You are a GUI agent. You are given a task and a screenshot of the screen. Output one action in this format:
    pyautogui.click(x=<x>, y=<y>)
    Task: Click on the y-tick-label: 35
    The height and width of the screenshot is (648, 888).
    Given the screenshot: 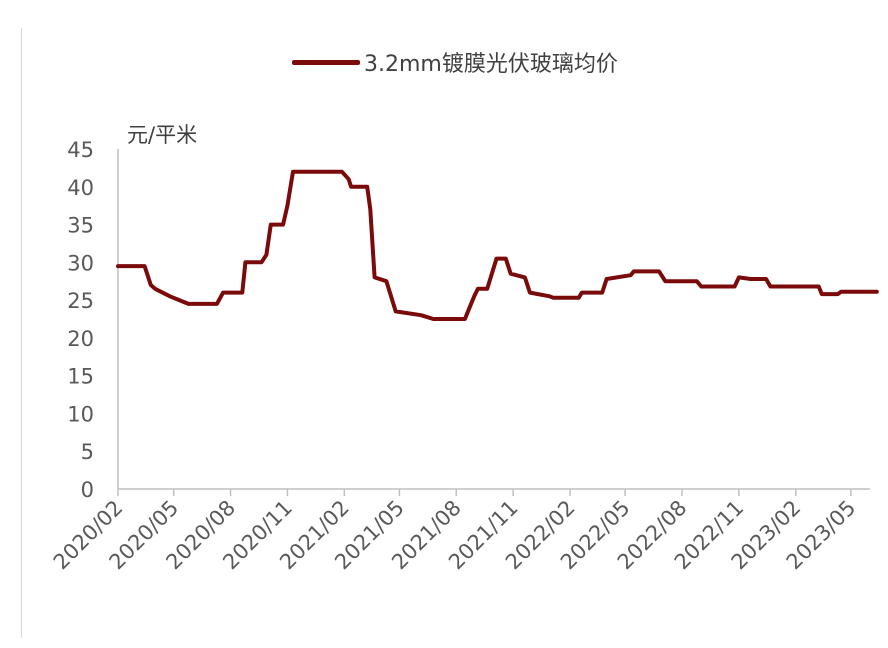 What is the action you would take?
    pyautogui.click(x=80, y=226)
    